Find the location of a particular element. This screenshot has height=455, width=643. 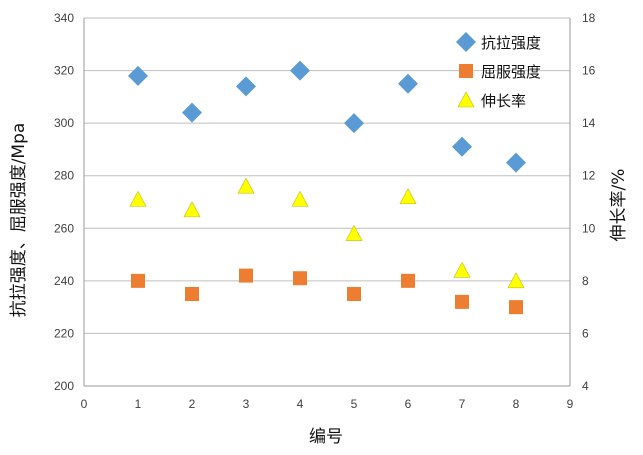

legend-triangle-icon is located at coordinates (466, 99).